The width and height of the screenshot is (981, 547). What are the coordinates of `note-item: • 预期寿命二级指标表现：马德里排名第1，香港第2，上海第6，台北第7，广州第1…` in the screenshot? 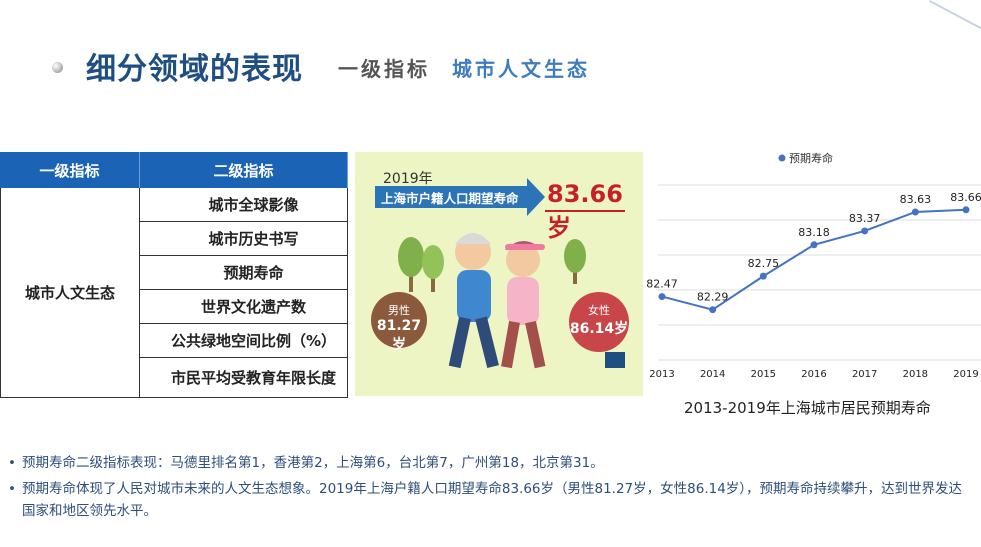 It's located at (490, 463).